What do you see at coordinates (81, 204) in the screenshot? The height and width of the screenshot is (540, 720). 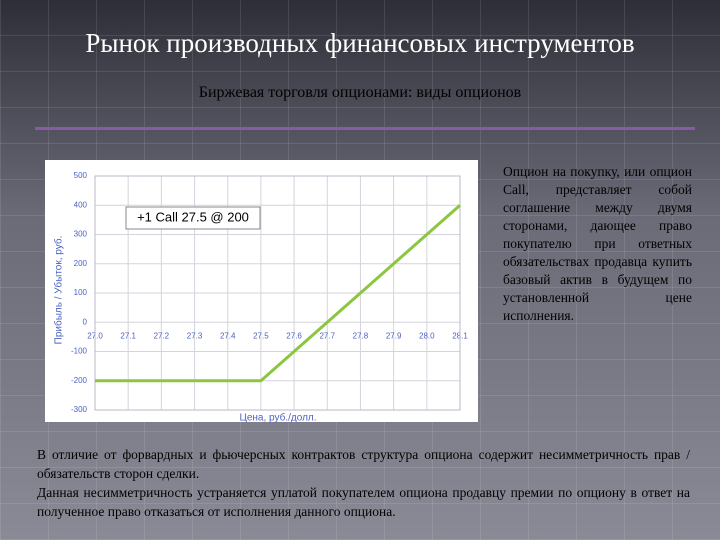 I see `y-tick-label: 400` at bounding box center [81, 204].